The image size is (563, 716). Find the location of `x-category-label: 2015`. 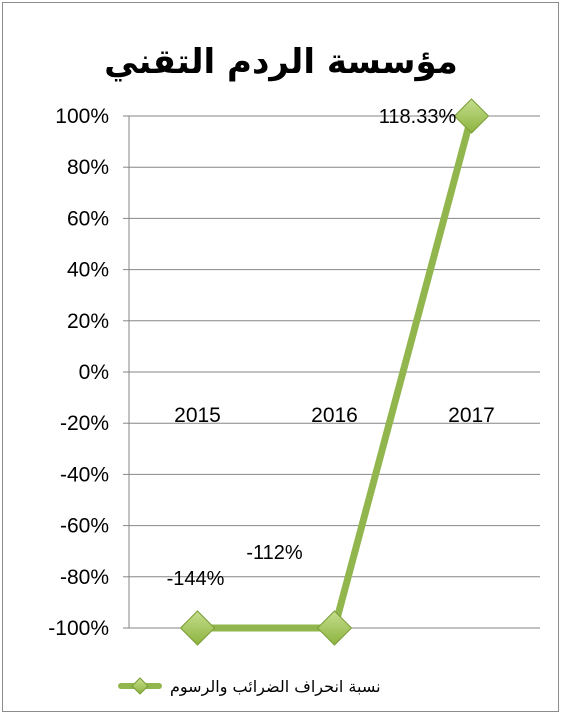

x-category-label: 2015 is located at coordinates (197, 415).